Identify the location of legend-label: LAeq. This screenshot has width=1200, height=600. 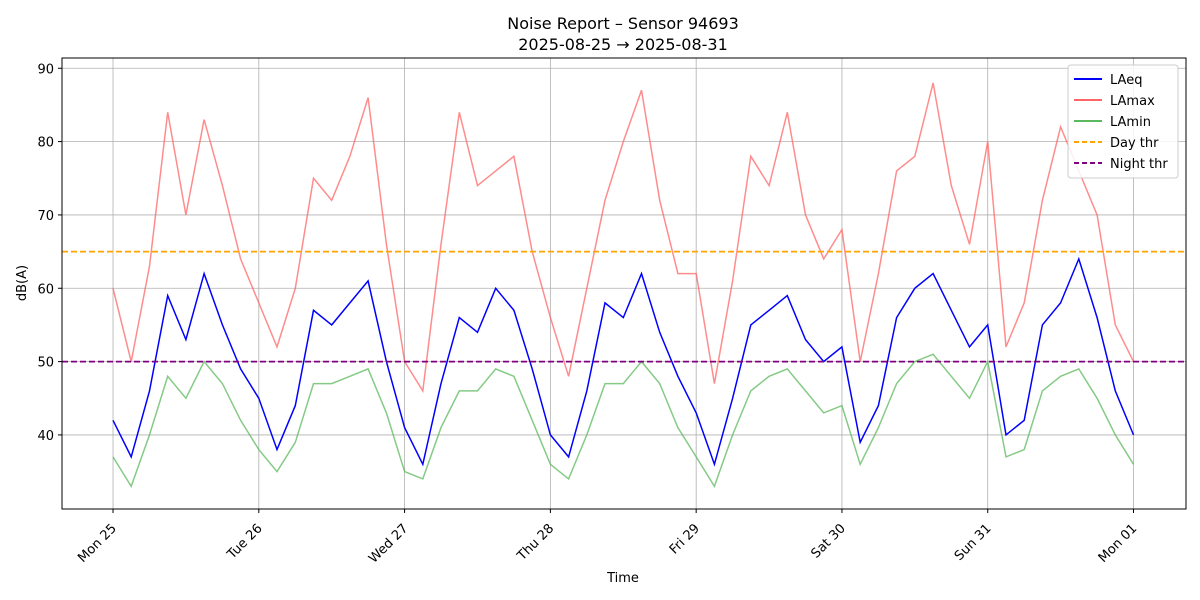
(1126, 80).